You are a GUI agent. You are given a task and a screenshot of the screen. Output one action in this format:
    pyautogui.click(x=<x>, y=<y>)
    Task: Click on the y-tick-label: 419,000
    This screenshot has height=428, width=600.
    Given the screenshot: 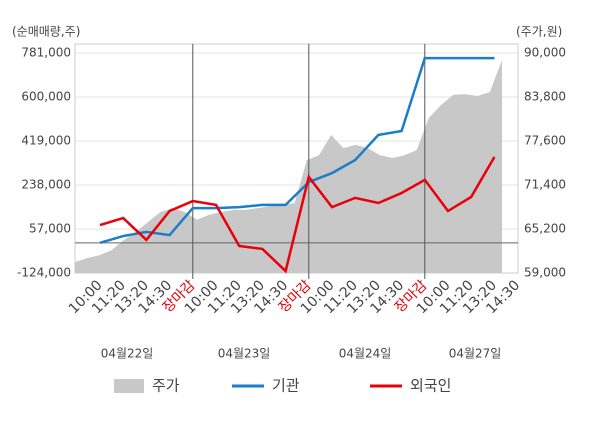 What is the action you would take?
    pyautogui.click(x=46, y=140)
    